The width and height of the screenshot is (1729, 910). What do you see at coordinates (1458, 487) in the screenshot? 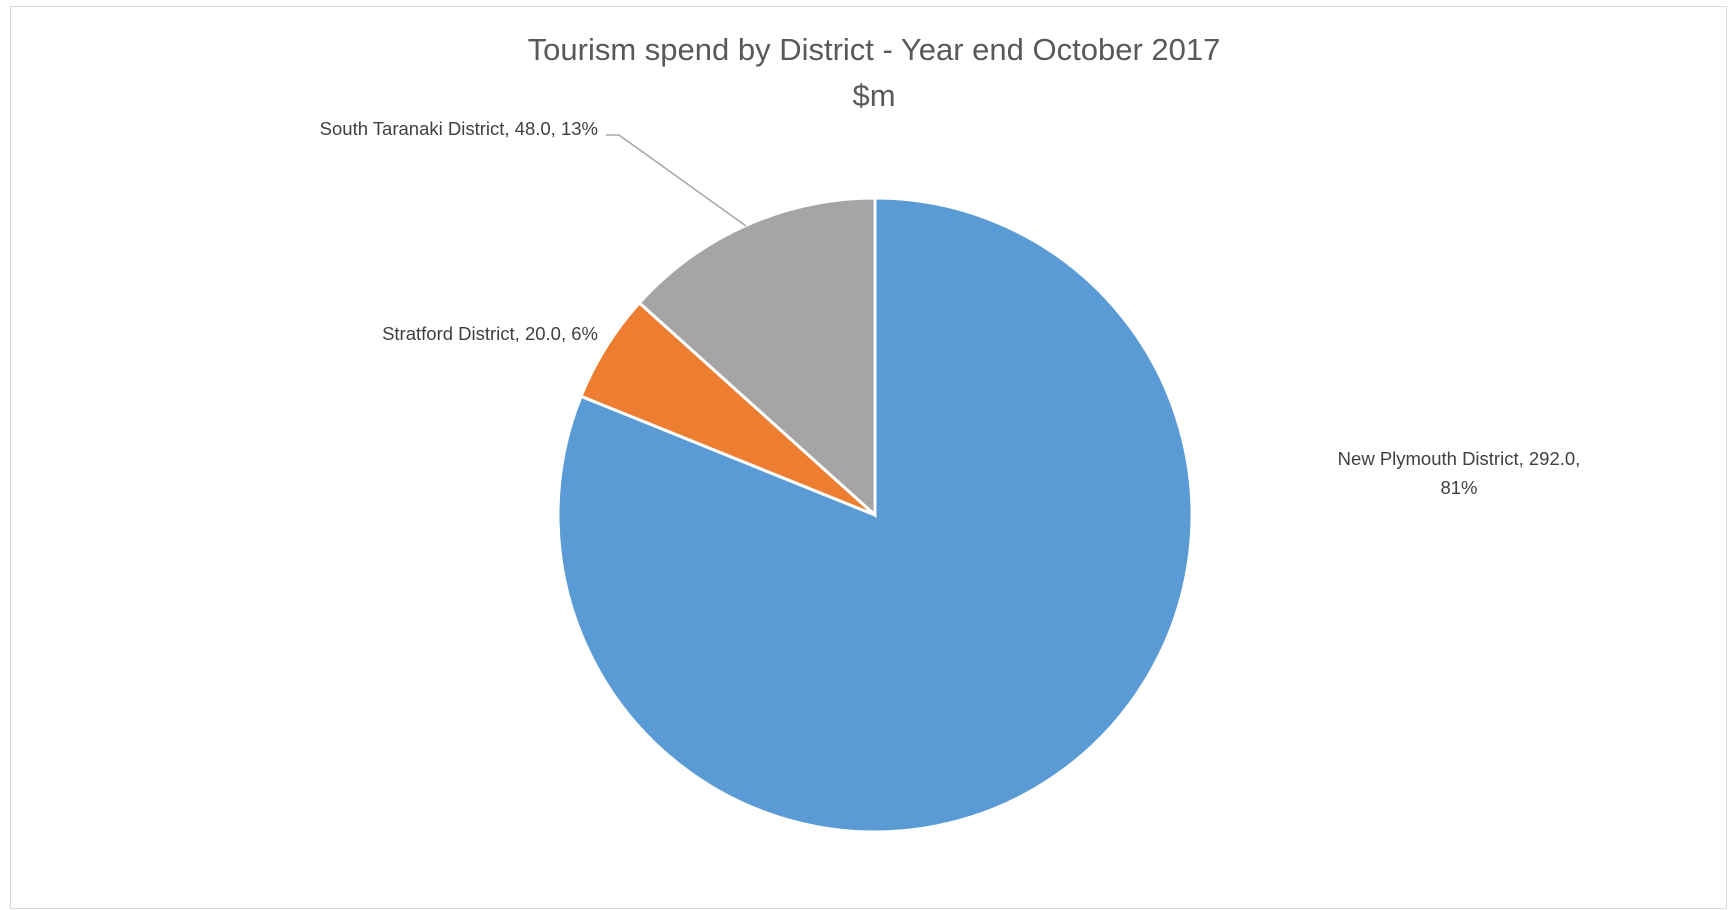
I see `data-label-new-plymouth-line2: 81%` at bounding box center [1458, 487].